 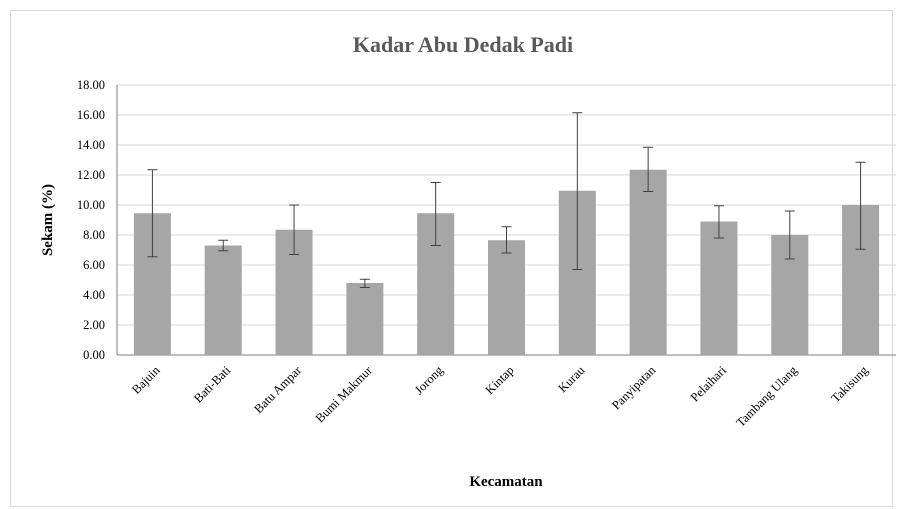 What do you see at coordinates (506, 482) in the screenshot?
I see `x-axis-title: Kecamatan` at bounding box center [506, 482].